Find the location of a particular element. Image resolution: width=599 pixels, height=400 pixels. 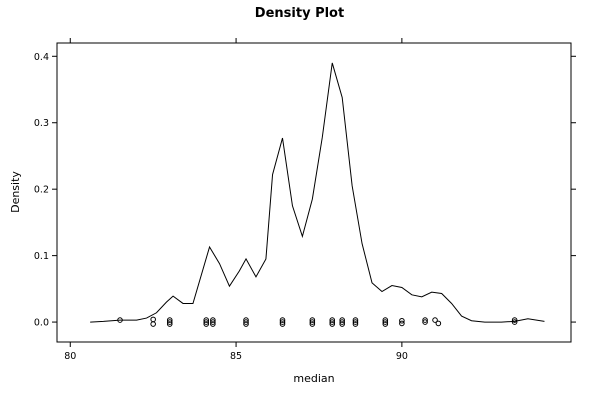

x-axis-label: median is located at coordinates (313, 378).